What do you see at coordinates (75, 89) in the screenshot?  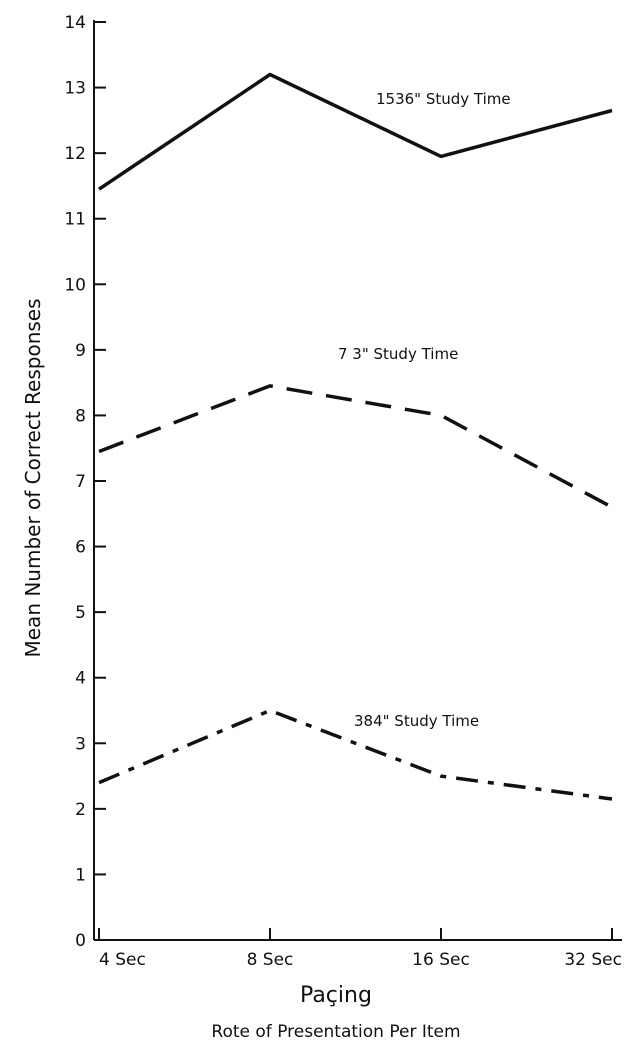 I see `y-tick-label: 13` at bounding box center [75, 89].